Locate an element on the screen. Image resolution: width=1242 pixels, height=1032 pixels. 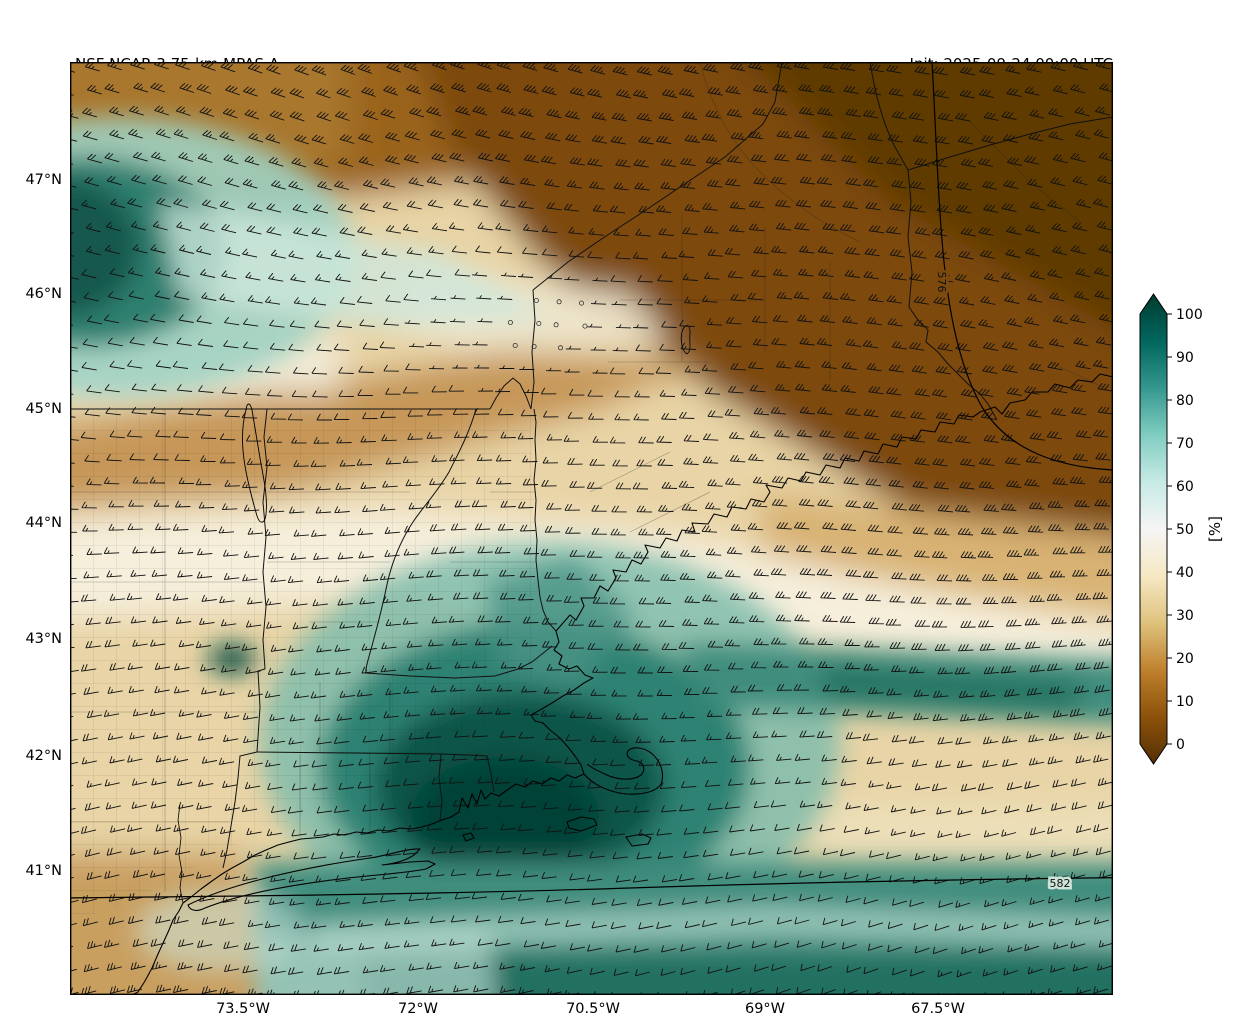
block-island is located at coordinates (468, 837).